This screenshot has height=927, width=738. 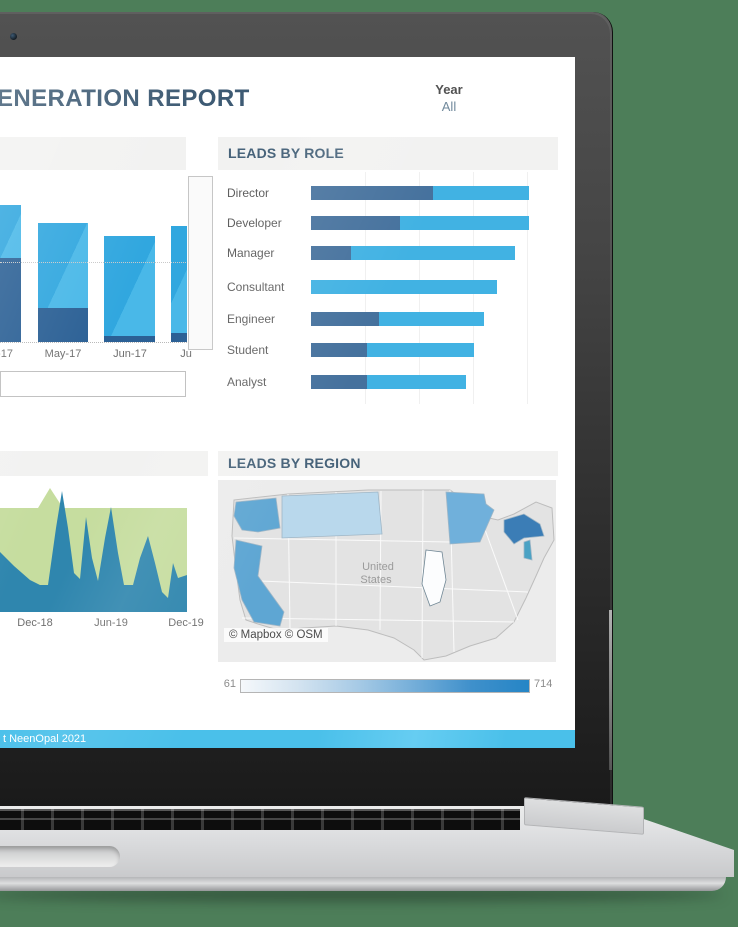 What do you see at coordinates (63, 354) in the screenshot?
I see `x-tick-label: May-17` at bounding box center [63, 354].